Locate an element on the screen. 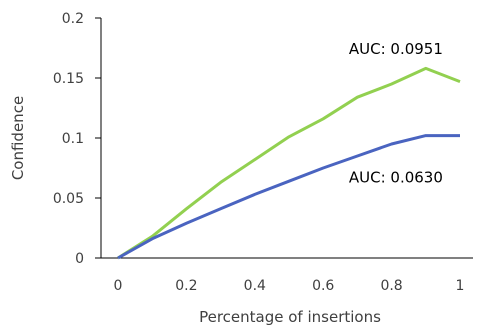 This screenshot has width=478, height=329. auc-annotation: AUC: 0.0951 is located at coordinates (396, 49).